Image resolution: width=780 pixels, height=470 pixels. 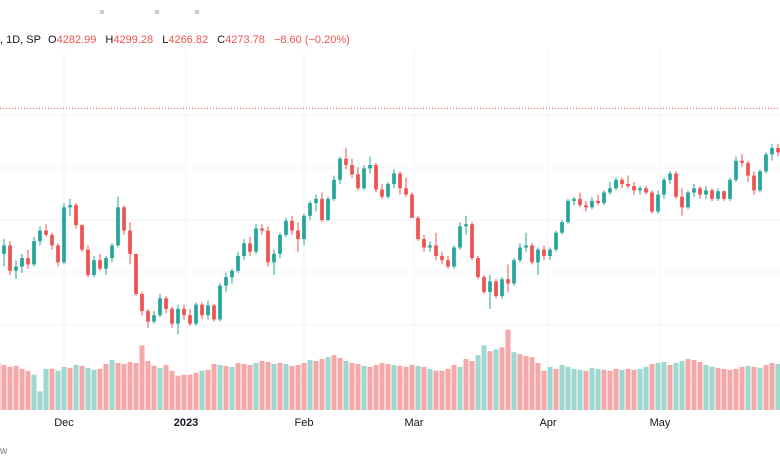 I want to click on low-key: L, so click(x=165, y=40).